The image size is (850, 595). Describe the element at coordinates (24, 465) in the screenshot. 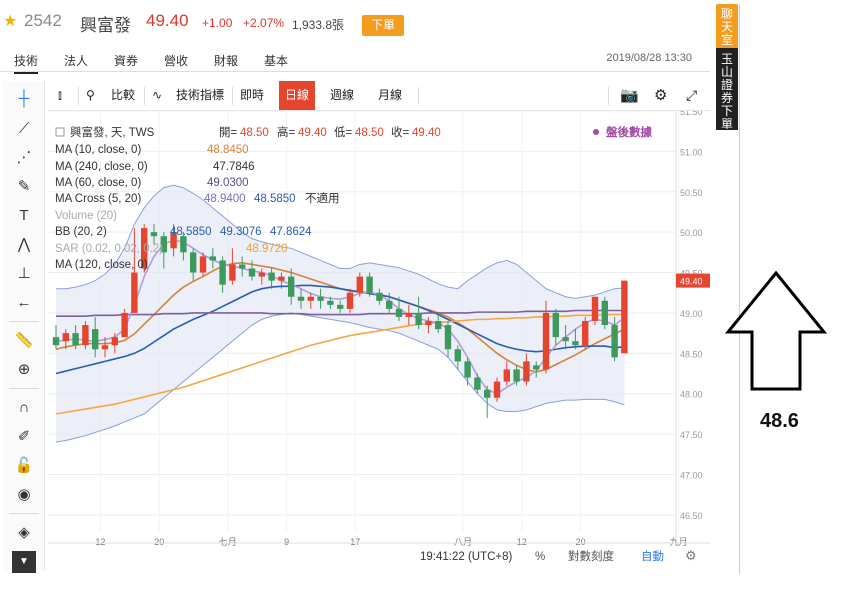

I see `lock-icon: 🔓` at that location.